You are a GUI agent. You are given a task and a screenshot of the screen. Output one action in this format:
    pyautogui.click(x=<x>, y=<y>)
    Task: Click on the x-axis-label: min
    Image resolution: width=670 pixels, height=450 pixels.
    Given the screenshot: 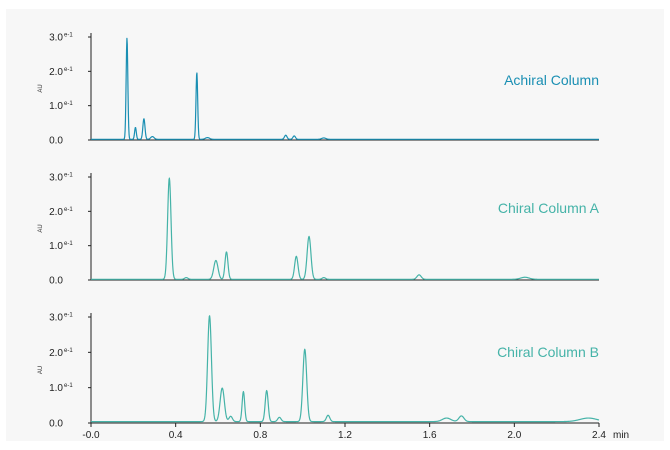 What is the action you would take?
    pyautogui.click(x=621, y=435)
    